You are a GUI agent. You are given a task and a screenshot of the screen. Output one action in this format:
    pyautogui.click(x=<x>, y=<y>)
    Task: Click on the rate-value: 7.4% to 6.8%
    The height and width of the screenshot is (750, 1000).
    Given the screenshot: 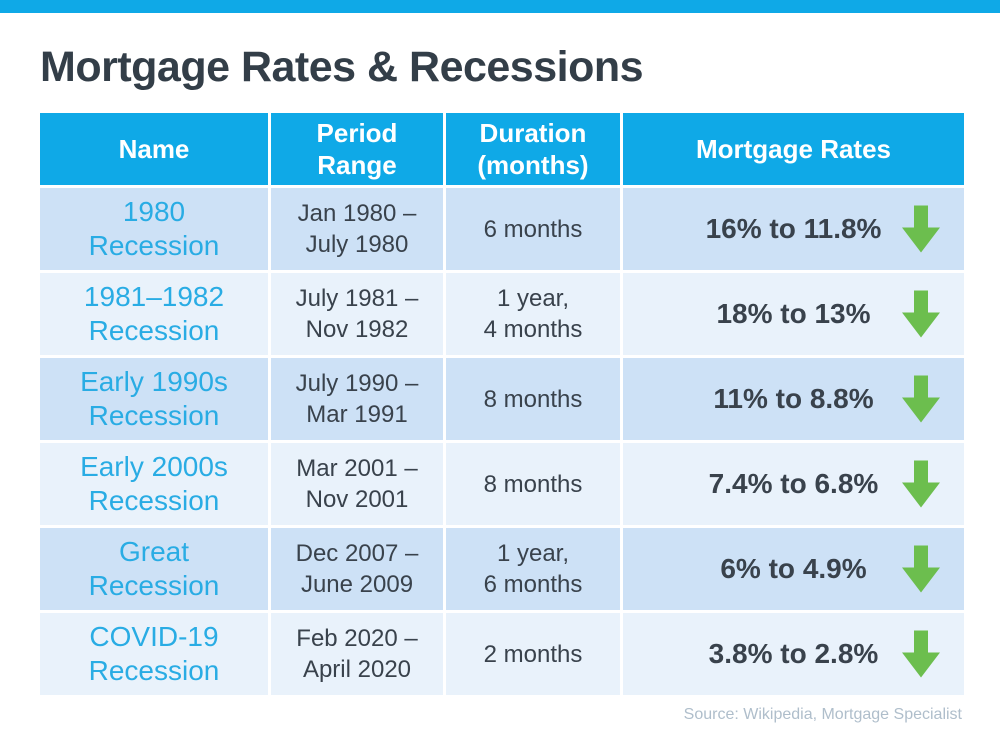 What is the action you would take?
    pyautogui.click(x=793, y=483)
    